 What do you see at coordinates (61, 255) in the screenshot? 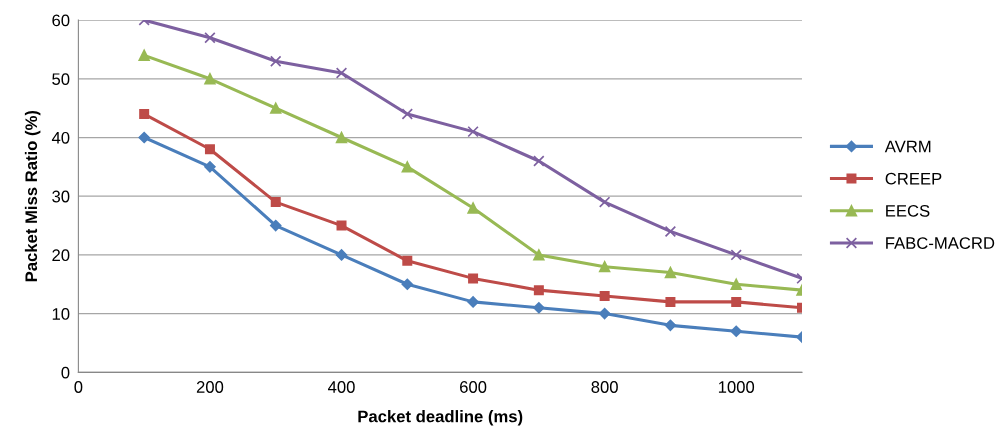
I see `y-tick-label: 20` at bounding box center [61, 255].